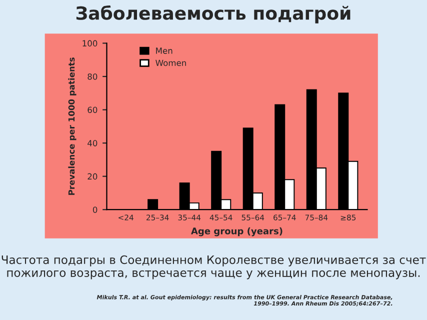 This screenshot has width=427, height=320. What do you see at coordinates (236, 231) in the screenshot?
I see `x-axis-title: Age group (years)` at bounding box center [236, 231].